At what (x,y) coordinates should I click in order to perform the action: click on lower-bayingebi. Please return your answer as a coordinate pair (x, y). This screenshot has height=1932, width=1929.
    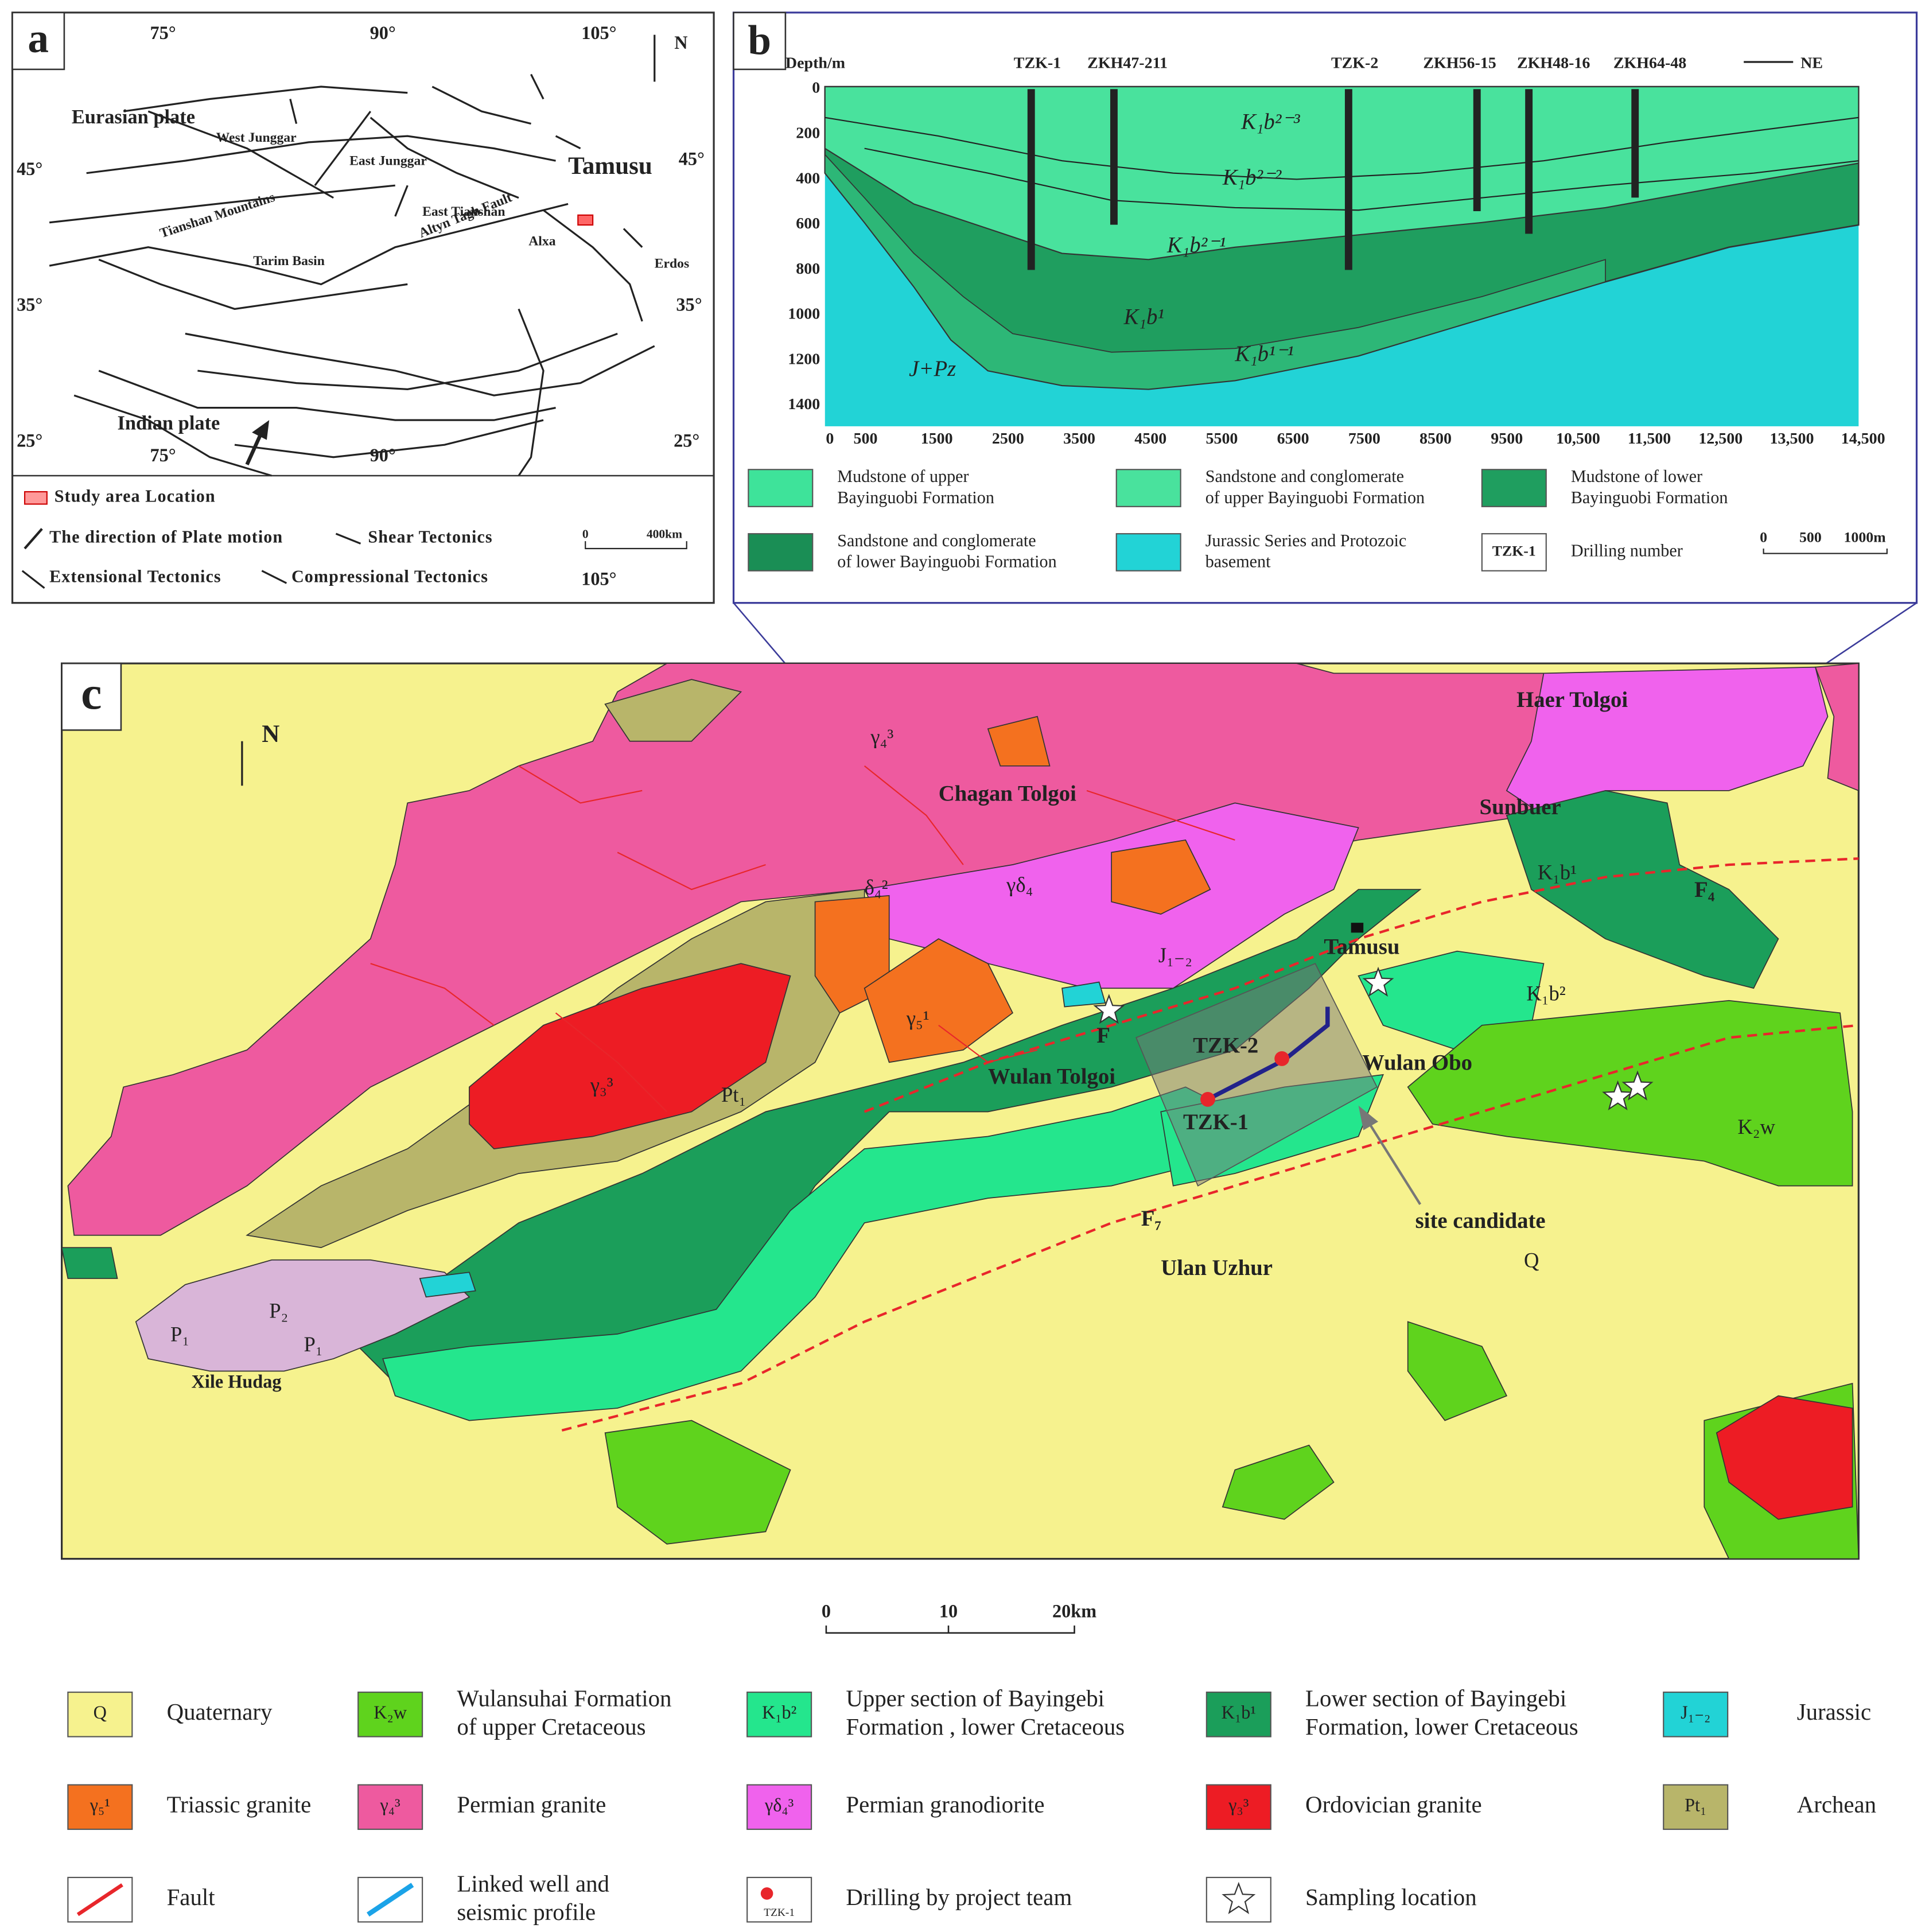
    Looking at the image, I should click on (1642, 890).